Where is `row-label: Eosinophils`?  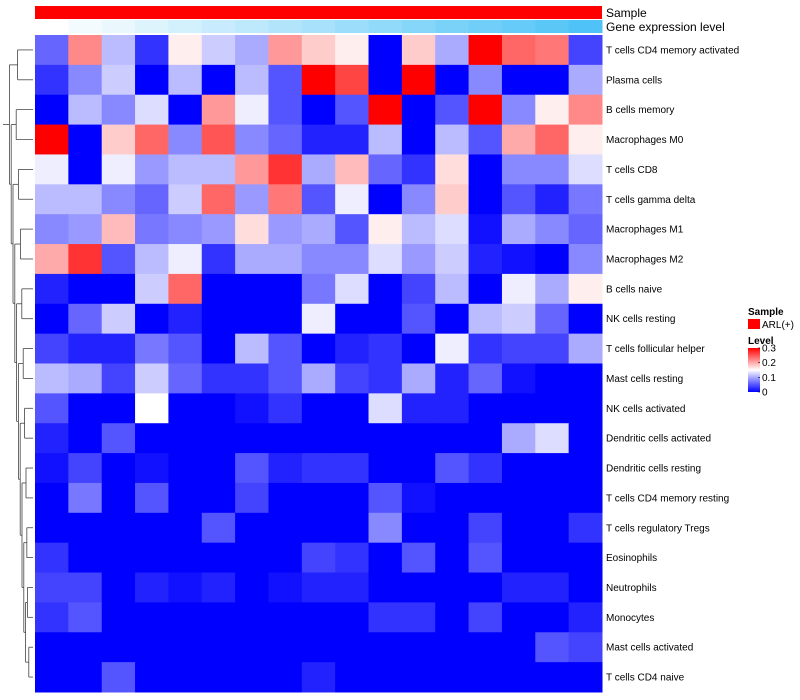
row-label: Eosinophils is located at coordinates (631, 558).